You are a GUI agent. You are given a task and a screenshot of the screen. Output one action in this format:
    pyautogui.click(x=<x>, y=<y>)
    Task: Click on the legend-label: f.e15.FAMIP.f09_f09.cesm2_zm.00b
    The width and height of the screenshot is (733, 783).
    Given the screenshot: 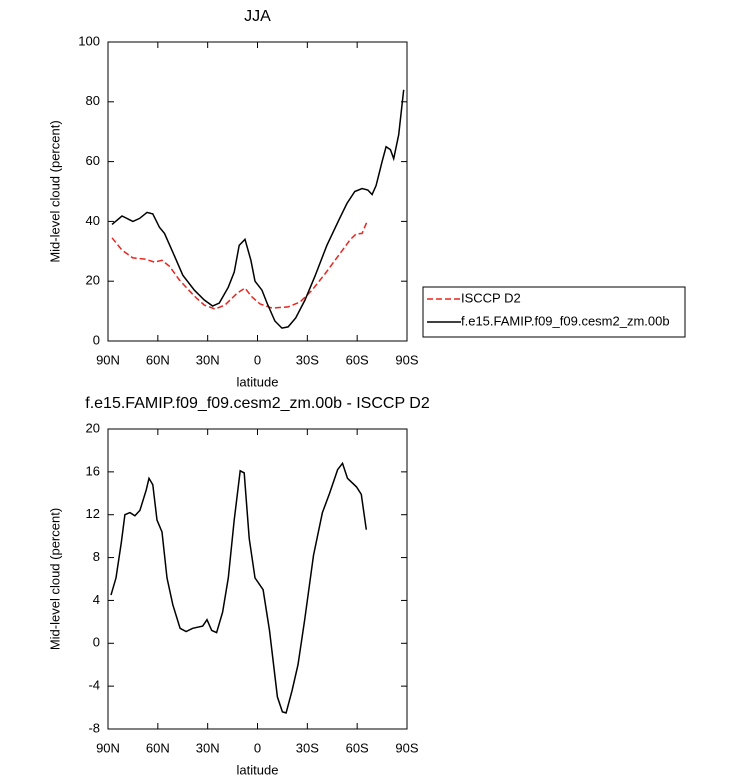 What is the action you would take?
    pyautogui.click(x=565, y=320)
    